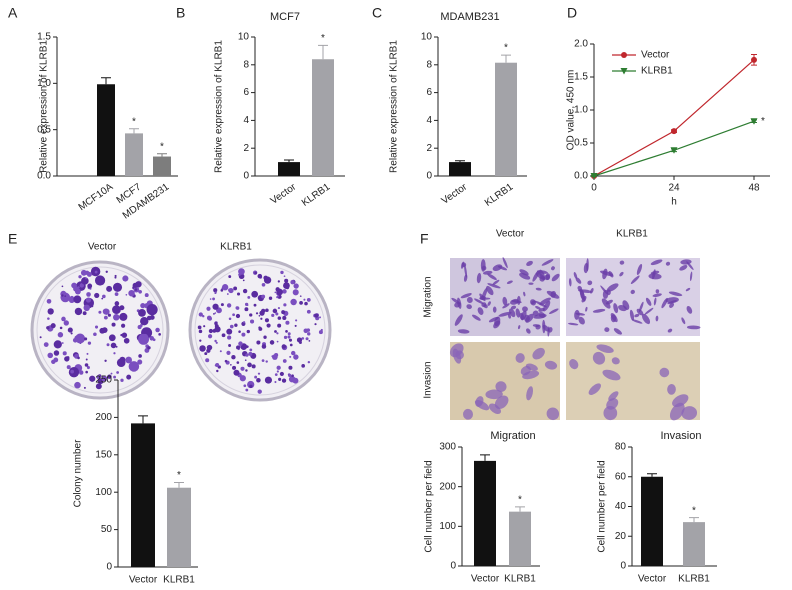 The width and height of the screenshot is (792, 590). Describe the element at coordinates (632, 234) in the screenshot. I see `column-label: KLRB1` at that location.